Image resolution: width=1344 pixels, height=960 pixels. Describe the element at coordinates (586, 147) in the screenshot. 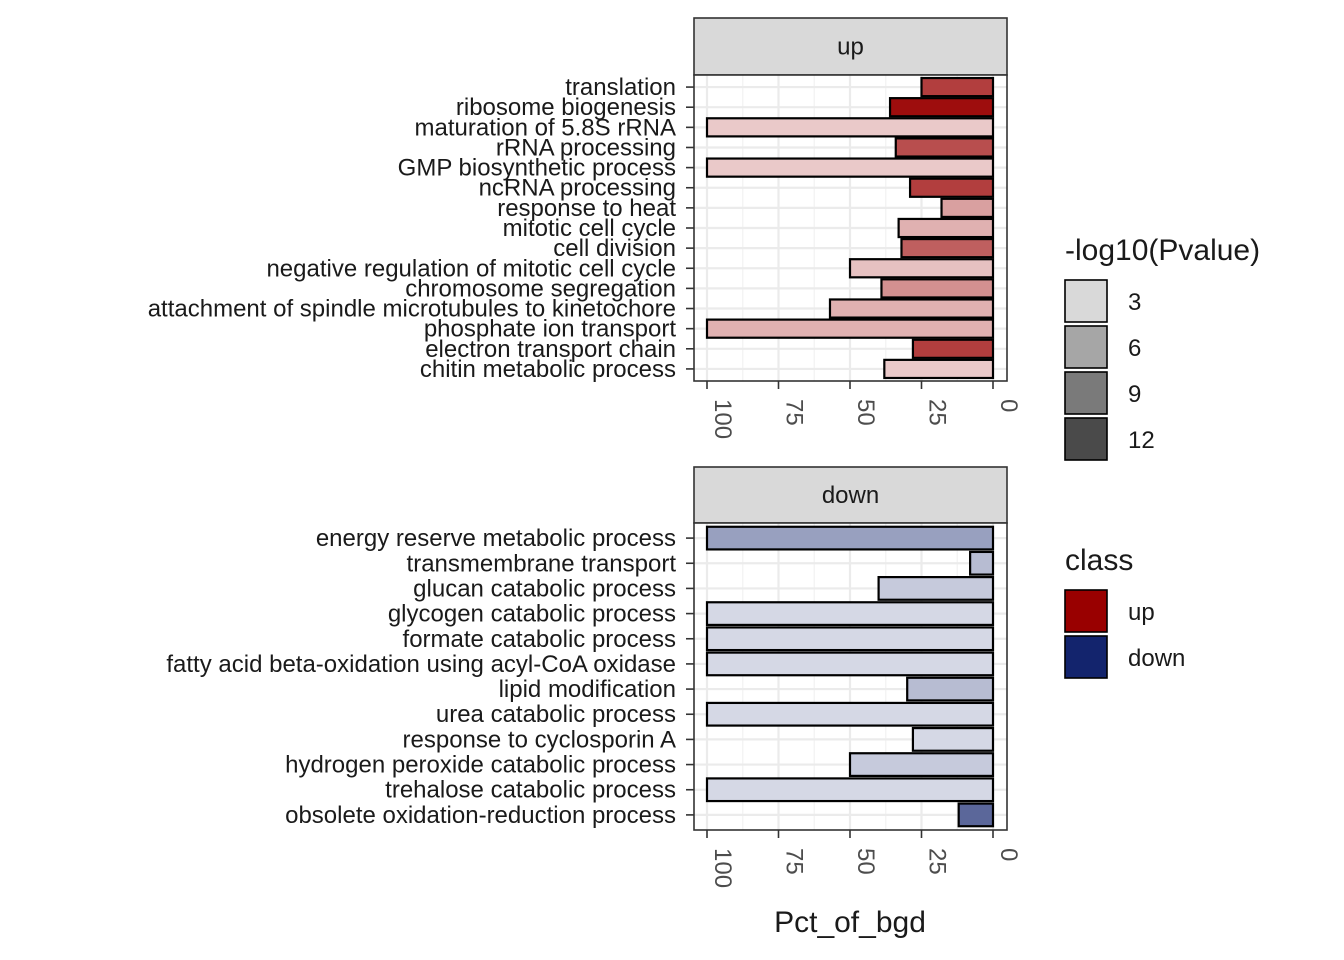

I see `category-label: rRNA processing` at that location.